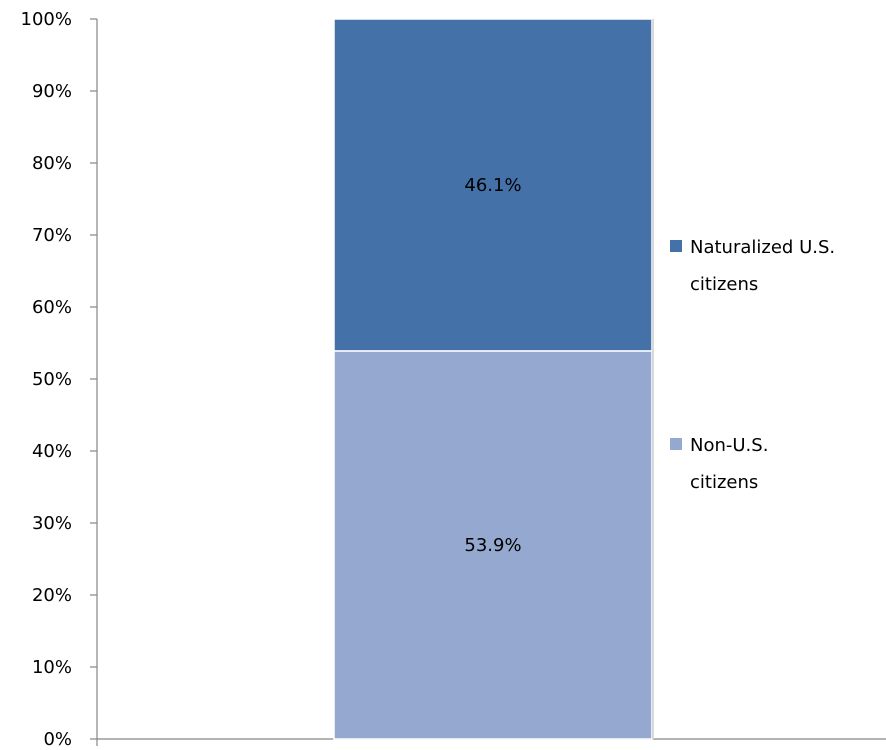 The image size is (886, 750). Describe the element at coordinates (762, 247) in the screenshot. I see `legend-label: Naturalized U.S.` at that location.